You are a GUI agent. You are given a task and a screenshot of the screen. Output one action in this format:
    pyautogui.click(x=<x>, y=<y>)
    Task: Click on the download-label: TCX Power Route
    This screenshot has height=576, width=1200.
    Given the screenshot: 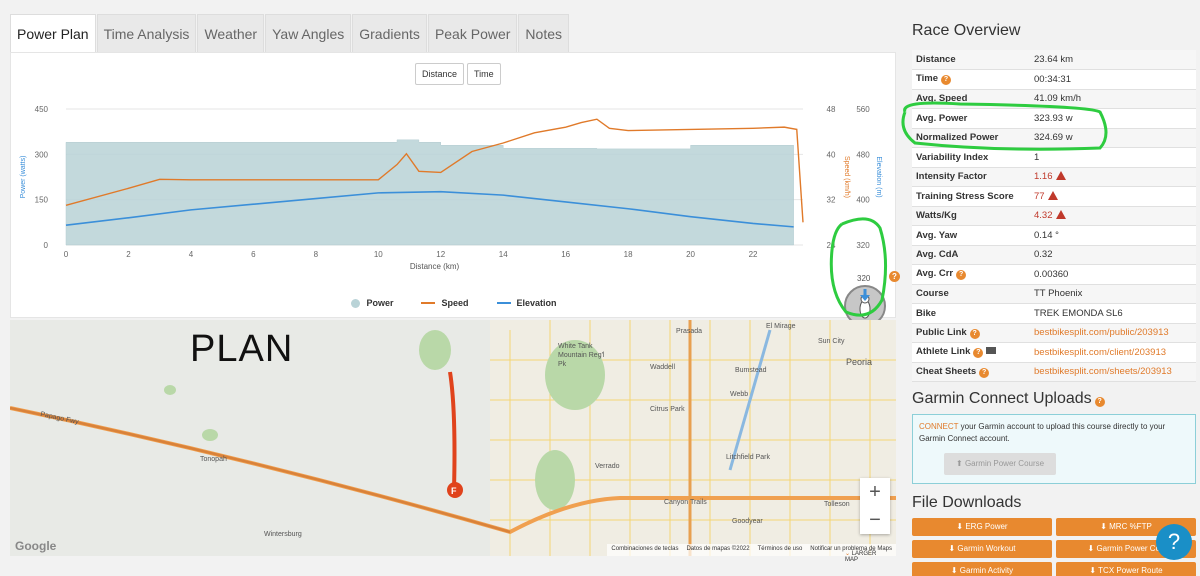 What is the action you would take?
    pyautogui.click(x=1130, y=570)
    